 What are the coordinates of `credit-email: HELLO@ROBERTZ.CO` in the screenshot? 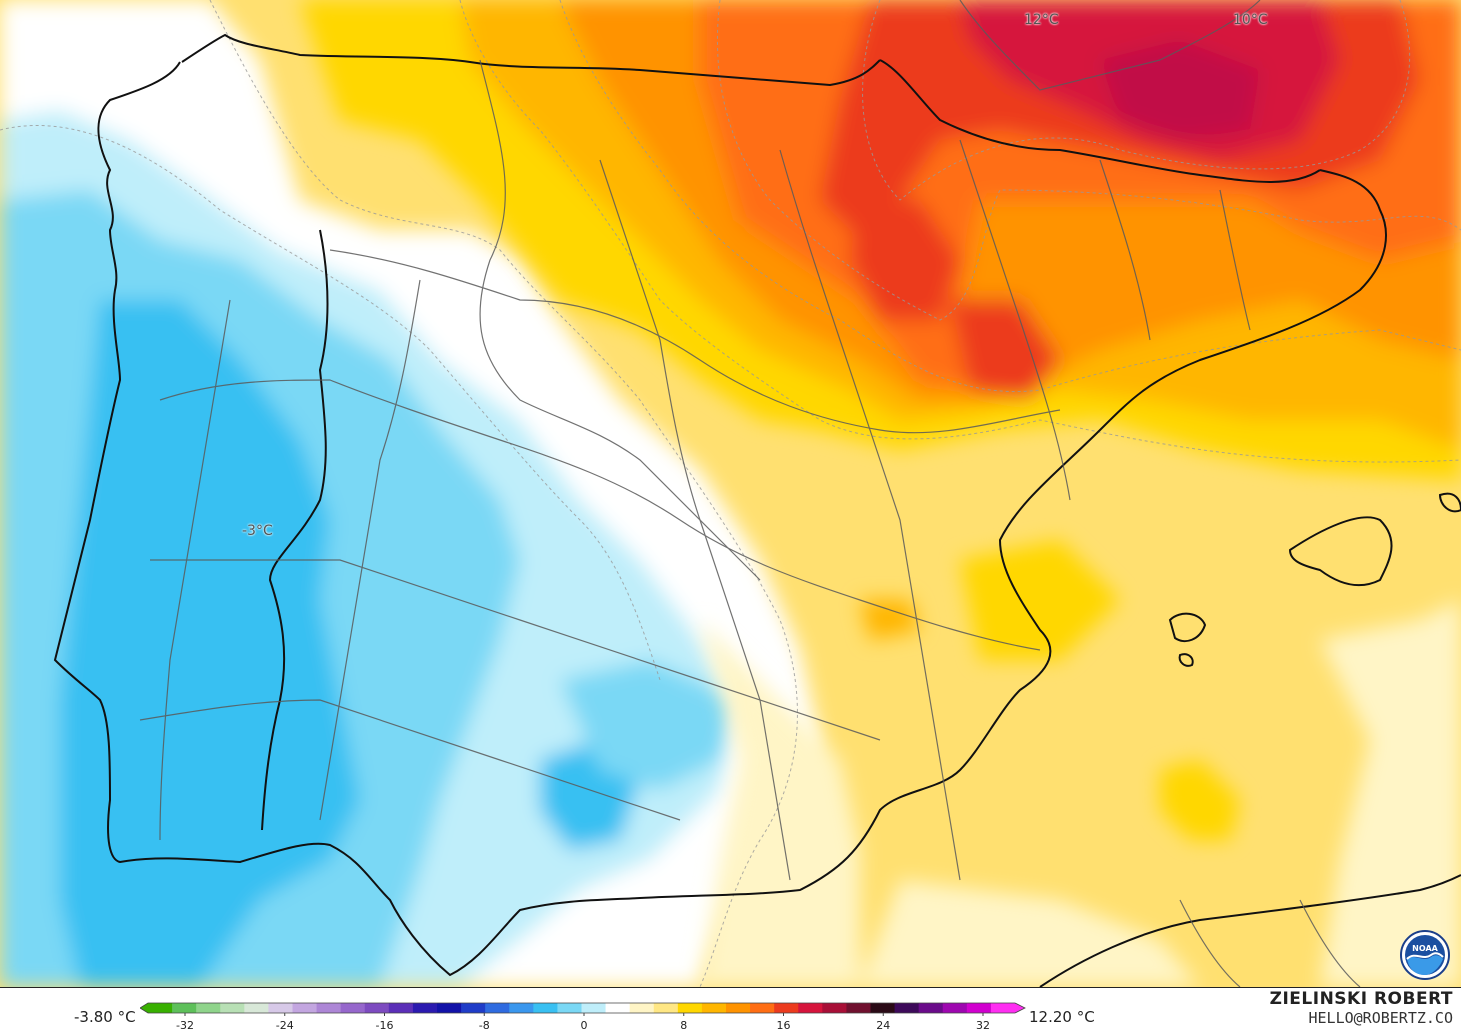 It's located at (1381, 1018).